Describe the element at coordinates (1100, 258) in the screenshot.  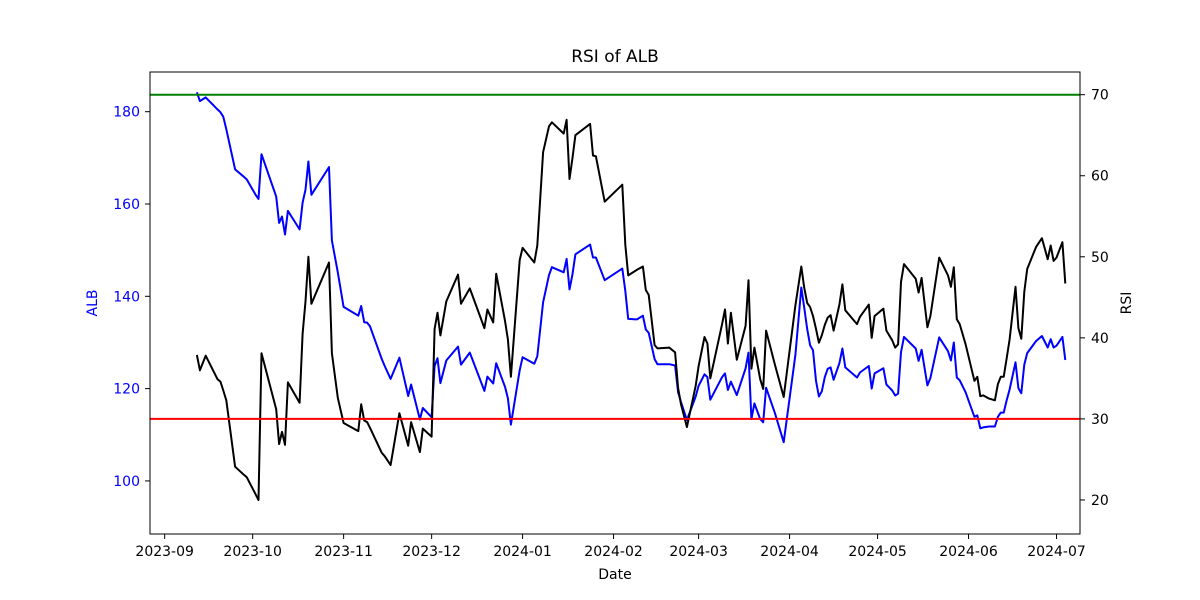
I see `y-right-tick-label: 50` at that location.